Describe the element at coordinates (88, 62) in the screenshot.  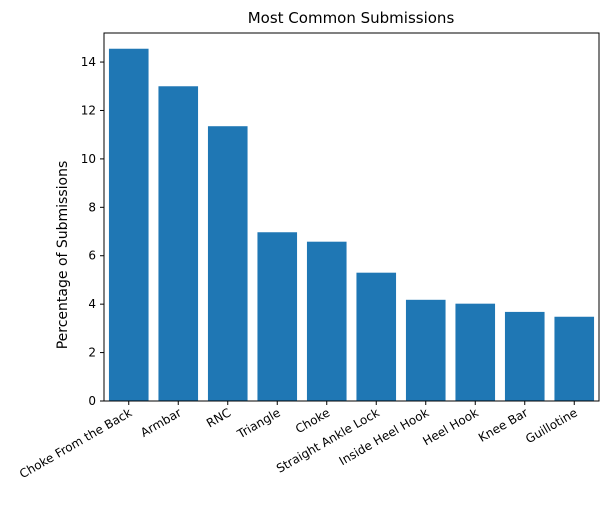
I see `y-tick-label: 14` at that location.